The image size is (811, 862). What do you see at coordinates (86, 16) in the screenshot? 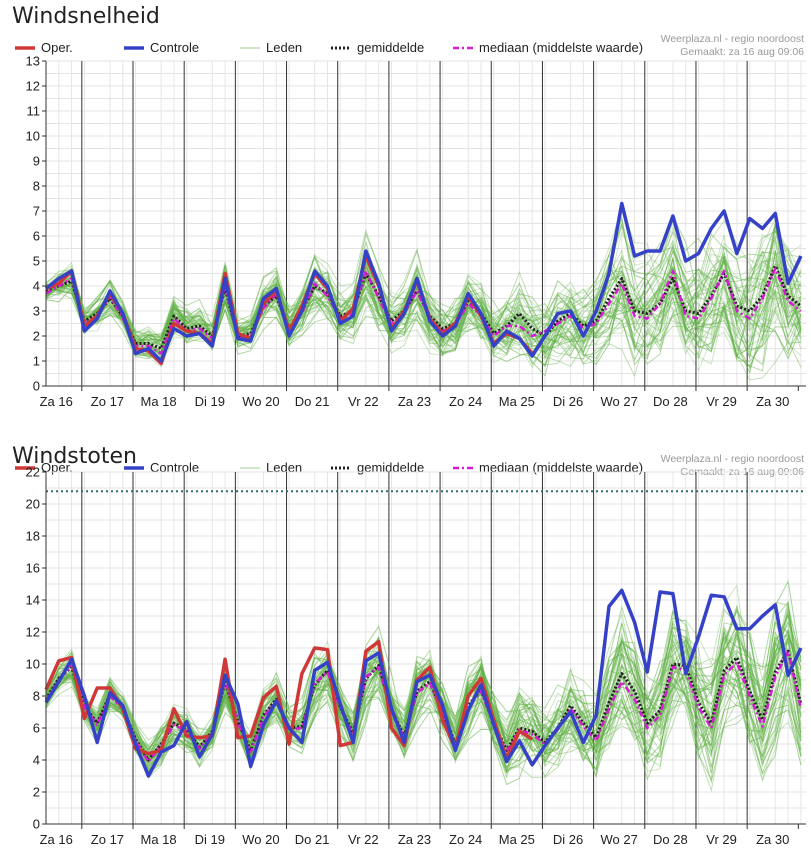
I see `chart-title: Windsnelheid` at bounding box center [86, 16].